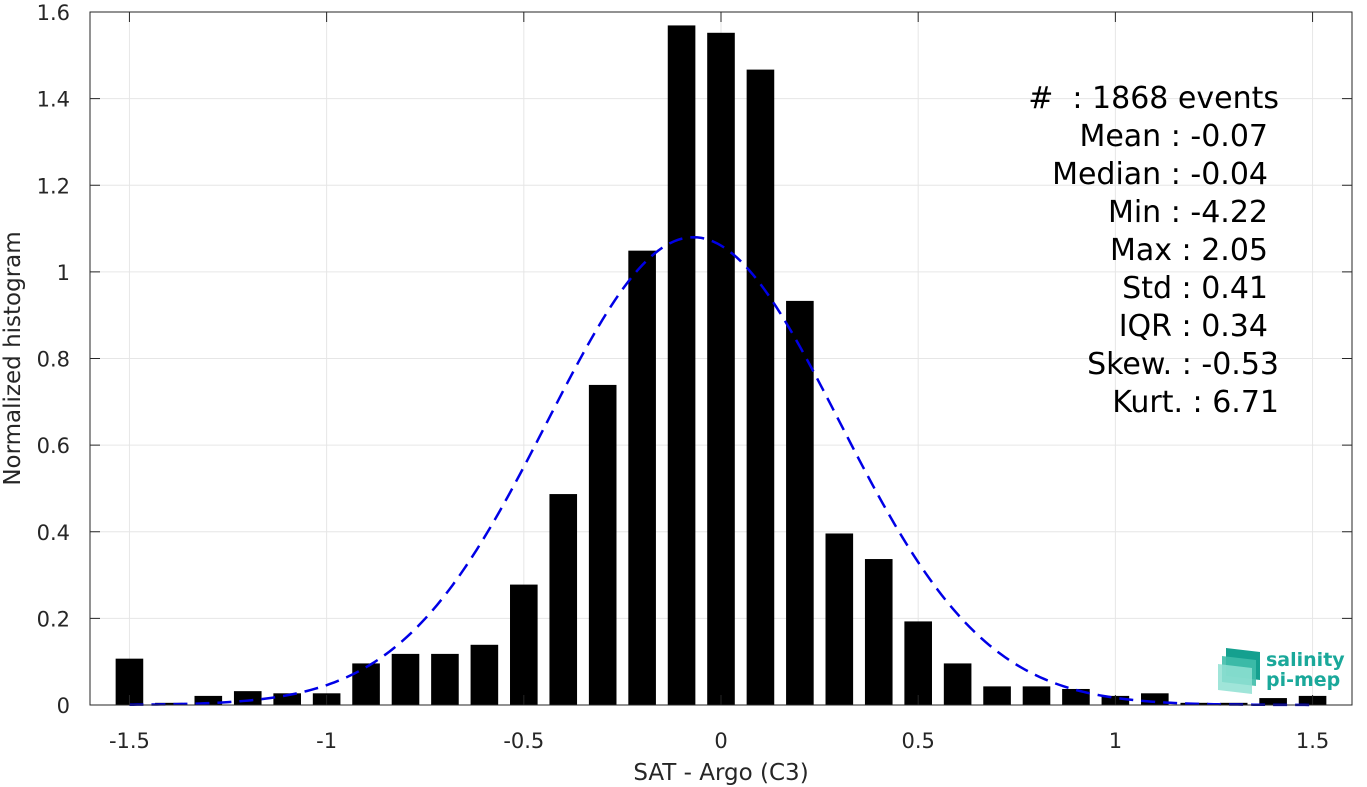 Image resolution: width=1367 pixels, height=787 pixels. Describe the element at coordinates (1160, 174) in the screenshot. I see `stat-median: Median : -0.04` at that location.